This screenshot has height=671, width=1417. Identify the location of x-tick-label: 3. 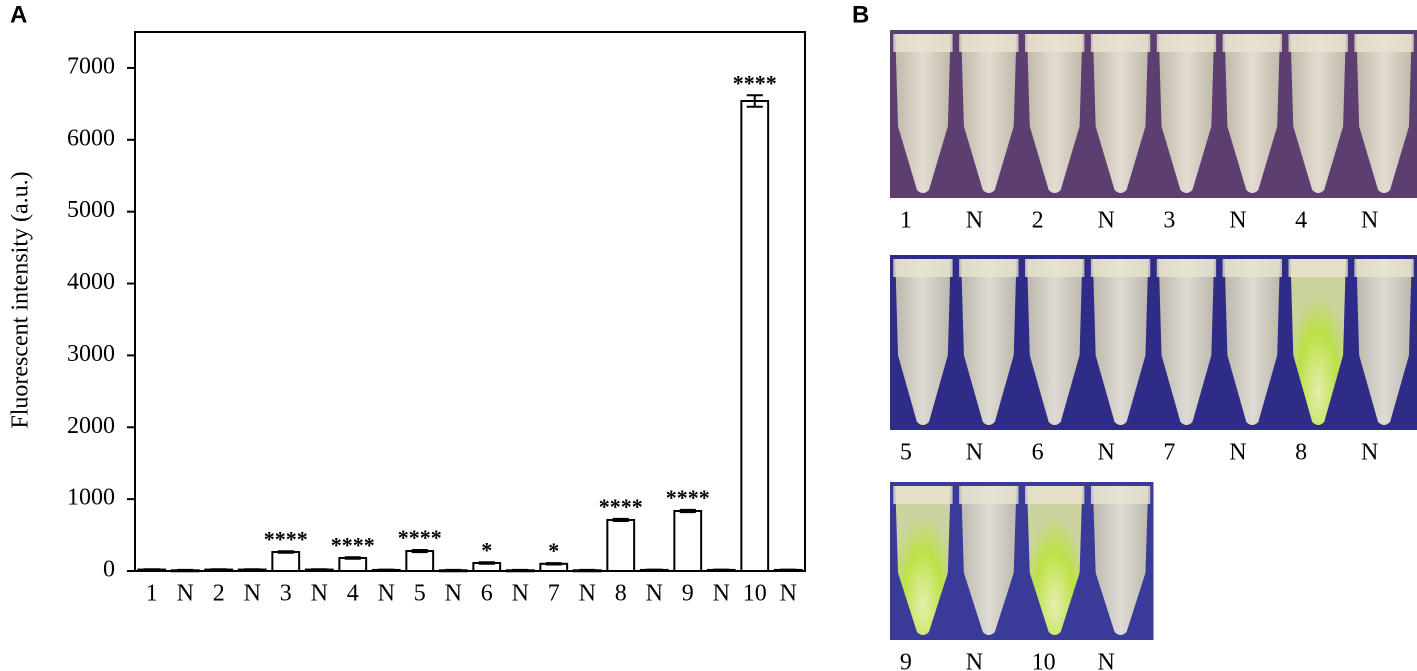
(286, 594).